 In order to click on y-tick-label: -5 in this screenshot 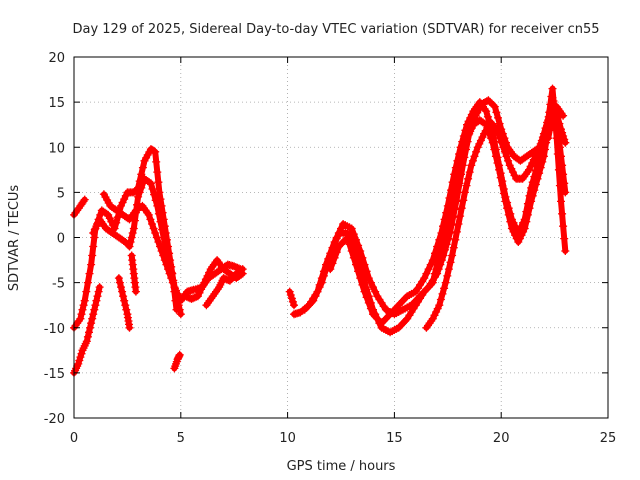, I will do `click(58, 284)`.